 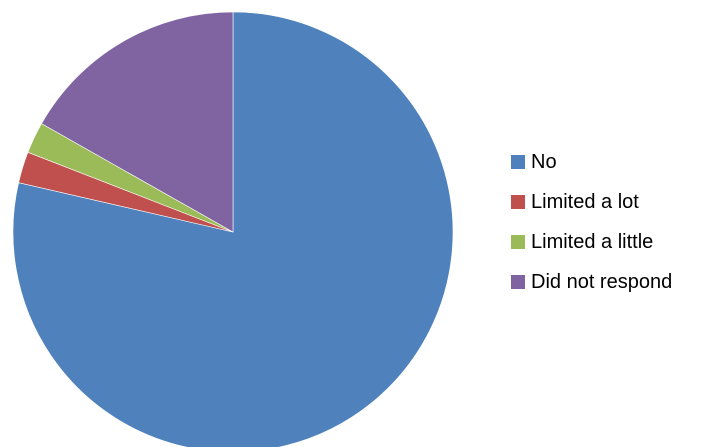 I want to click on legend-swatch-limited-a-lot, so click(x=518, y=202).